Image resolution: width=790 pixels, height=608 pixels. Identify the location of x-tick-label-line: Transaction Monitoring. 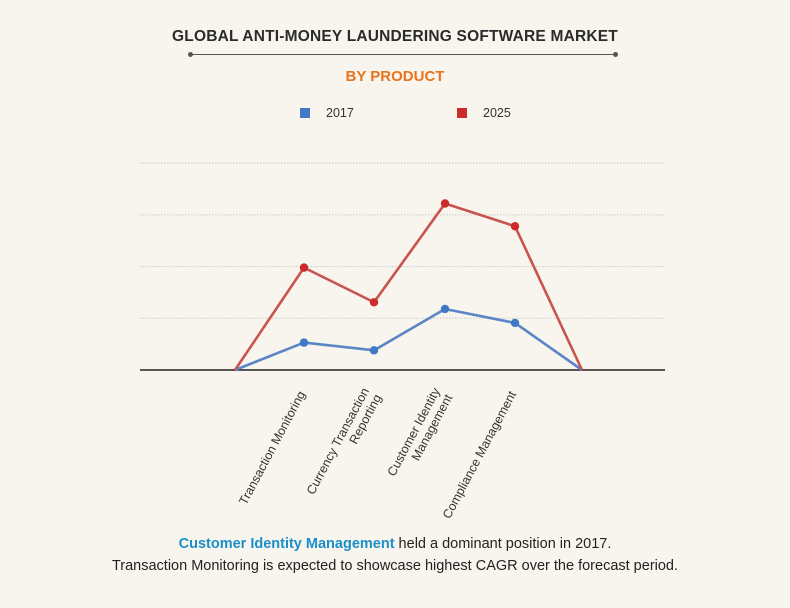
(272, 448).